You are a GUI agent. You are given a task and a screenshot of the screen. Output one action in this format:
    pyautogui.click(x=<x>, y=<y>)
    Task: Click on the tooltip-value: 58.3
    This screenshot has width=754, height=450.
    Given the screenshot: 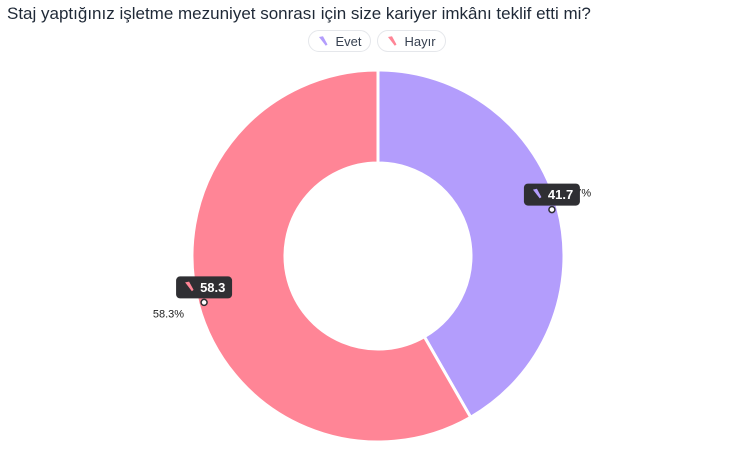 What is the action you would take?
    pyautogui.click(x=212, y=287)
    